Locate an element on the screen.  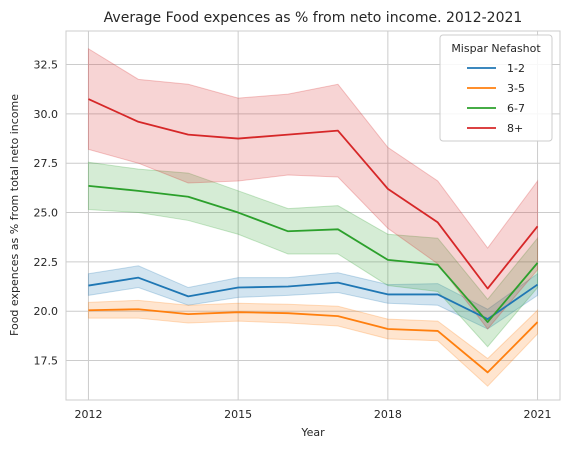
y-tick-label: 20.0 is located at coordinates (46, 311).